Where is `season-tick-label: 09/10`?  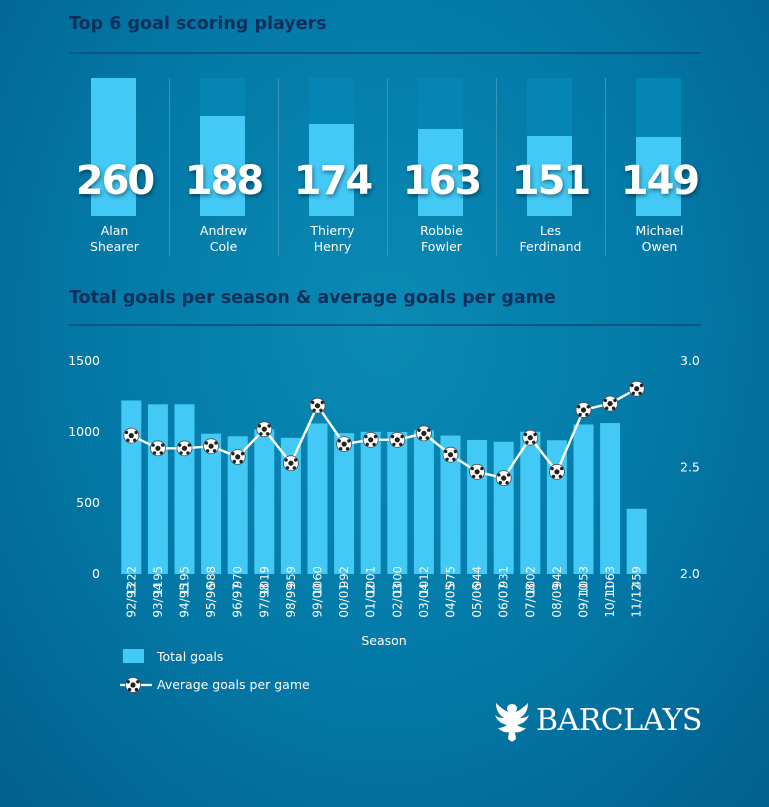
season-tick-label: 09/10 is located at coordinates (584, 600).